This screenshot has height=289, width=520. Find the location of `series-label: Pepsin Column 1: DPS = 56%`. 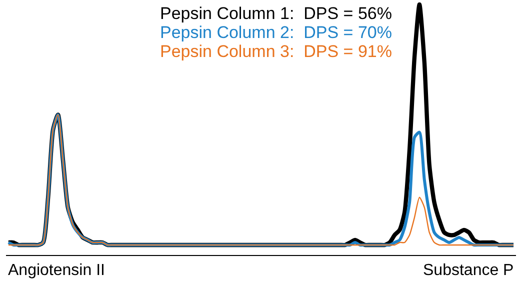

series-label: Pepsin Column 1: DPS = 56% is located at coordinates (276, 13).